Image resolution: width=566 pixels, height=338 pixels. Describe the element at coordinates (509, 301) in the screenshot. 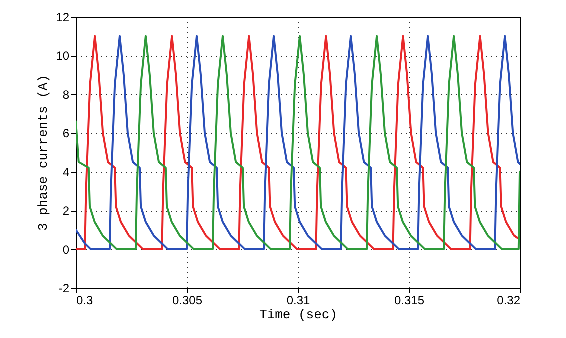

I see `x-tick-label: 0.32` at that location.